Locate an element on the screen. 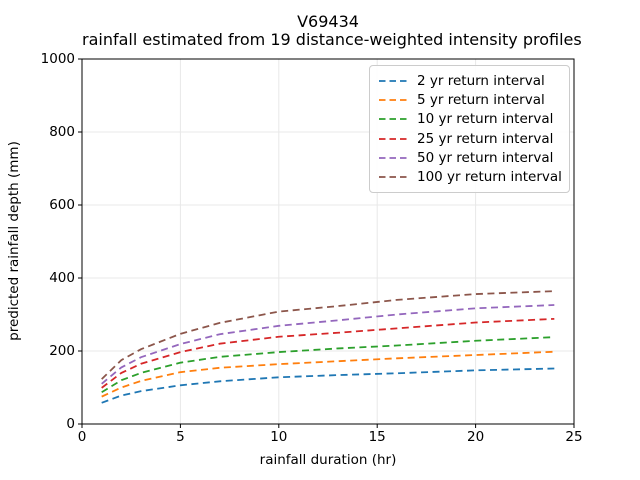 Image resolution: width=640 pixels, height=480 pixels. y-tick-label-0: 0 is located at coordinates (70, 424).